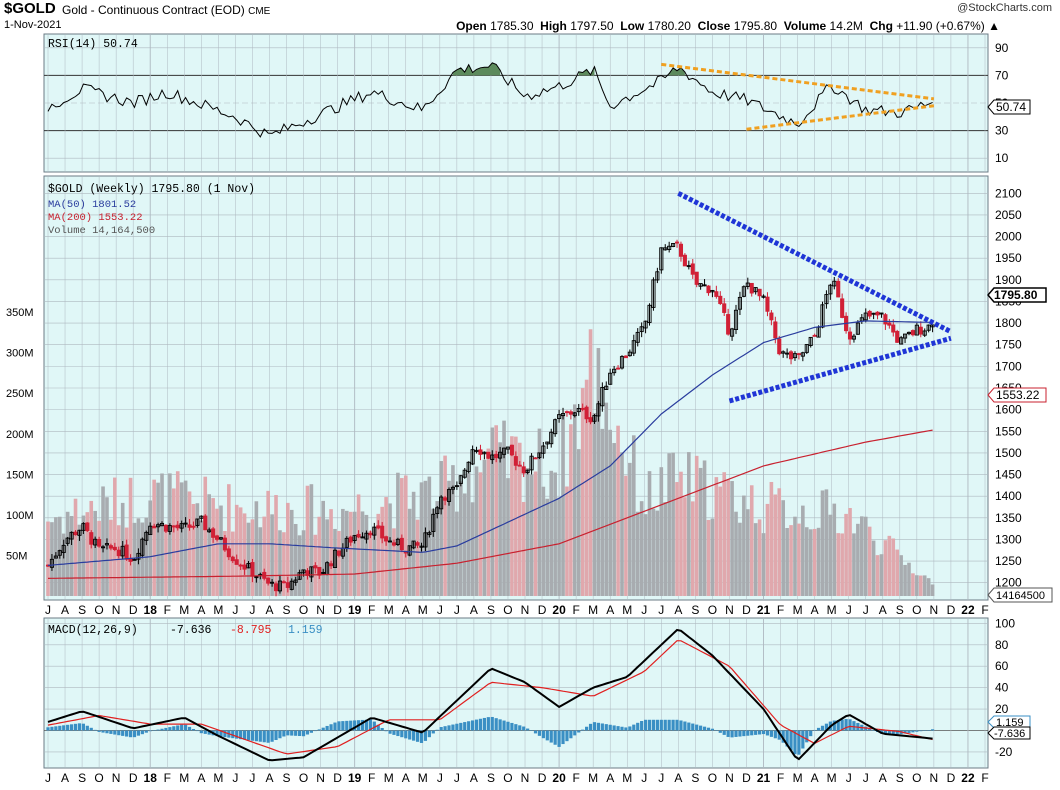 The height and width of the screenshot is (790, 1060). Describe the element at coordinates (423, 778) in the screenshot. I see `x-axis-label: M` at that location.